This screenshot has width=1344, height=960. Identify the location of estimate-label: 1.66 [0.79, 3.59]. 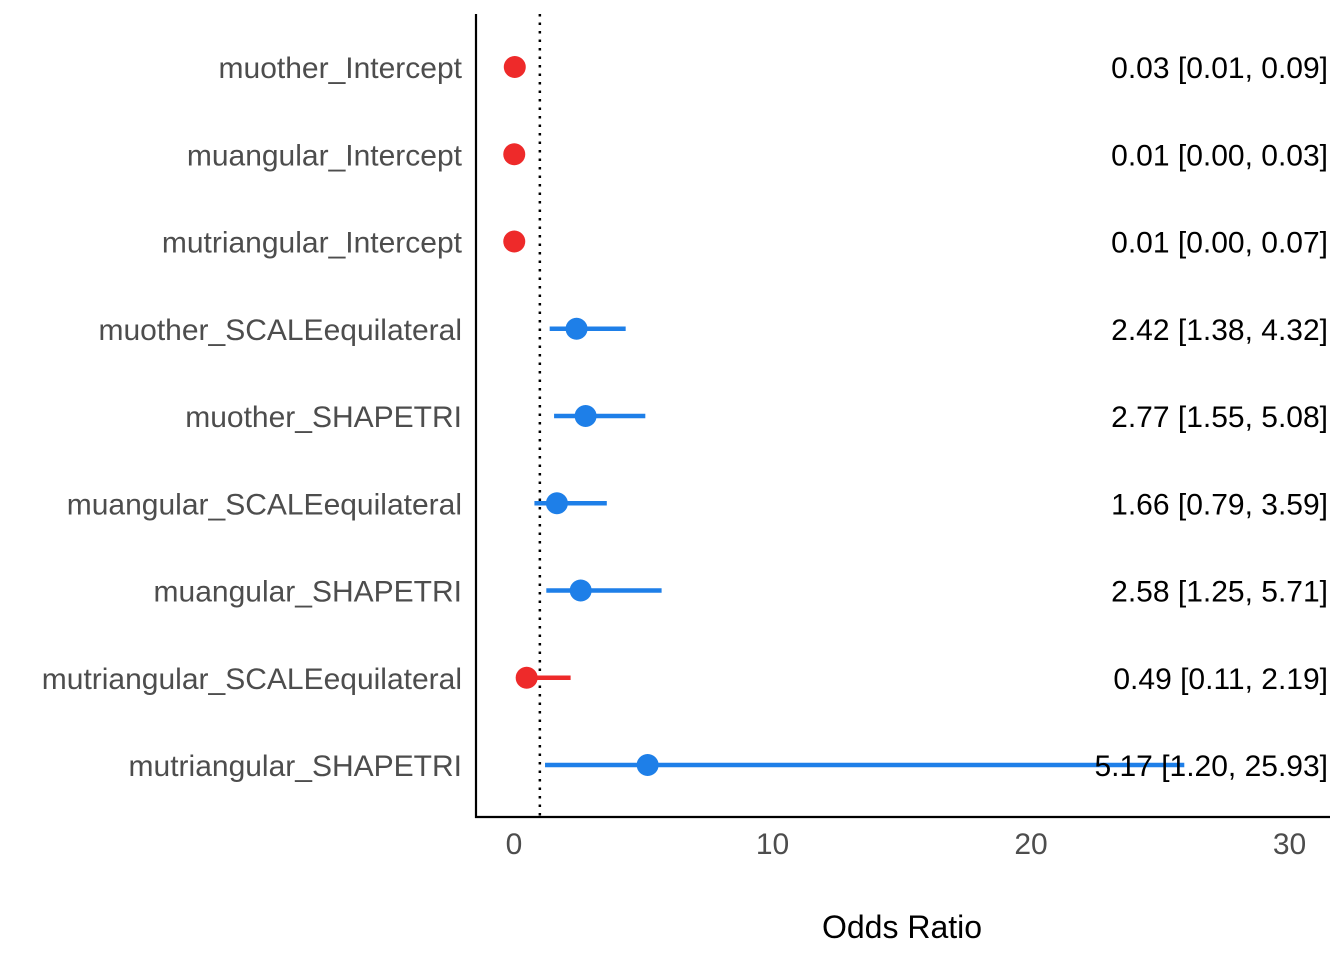
(1219, 504).